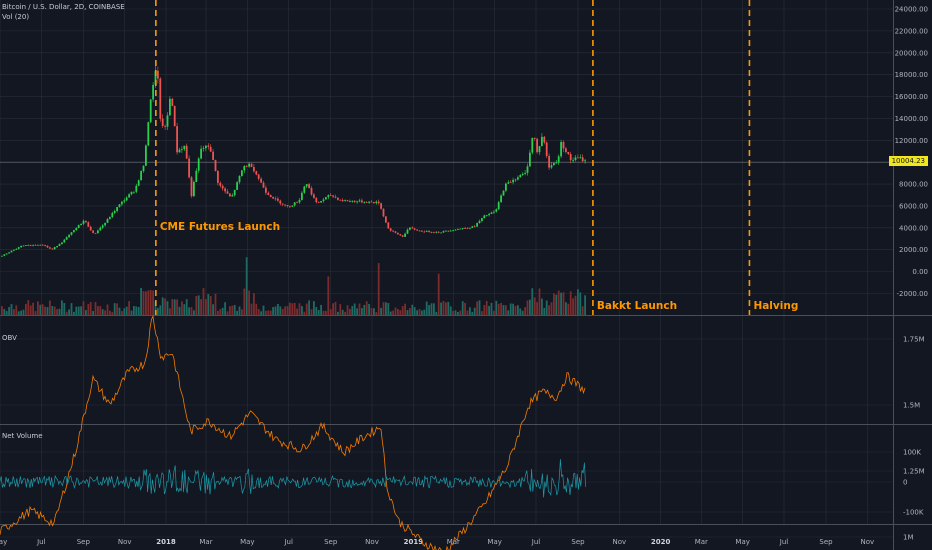  What do you see at coordinates (63, 7) in the screenshot?
I see `symbol-legend: Bitcoin / U.S. Dollar, 2D, COINBASE` at bounding box center [63, 7].